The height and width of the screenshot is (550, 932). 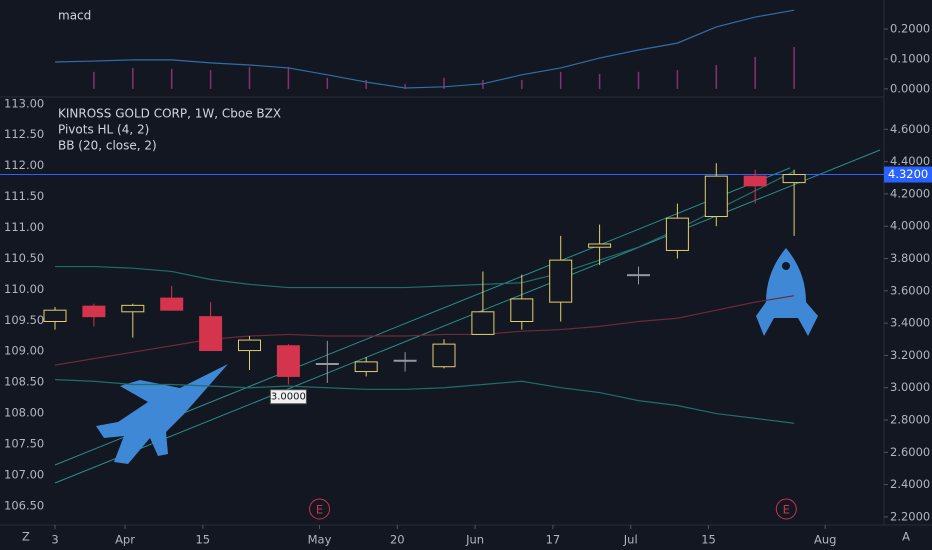 What do you see at coordinates (910, 88) in the screenshot?
I see `y-tick-label: 0.0000` at bounding box center [910, 88].